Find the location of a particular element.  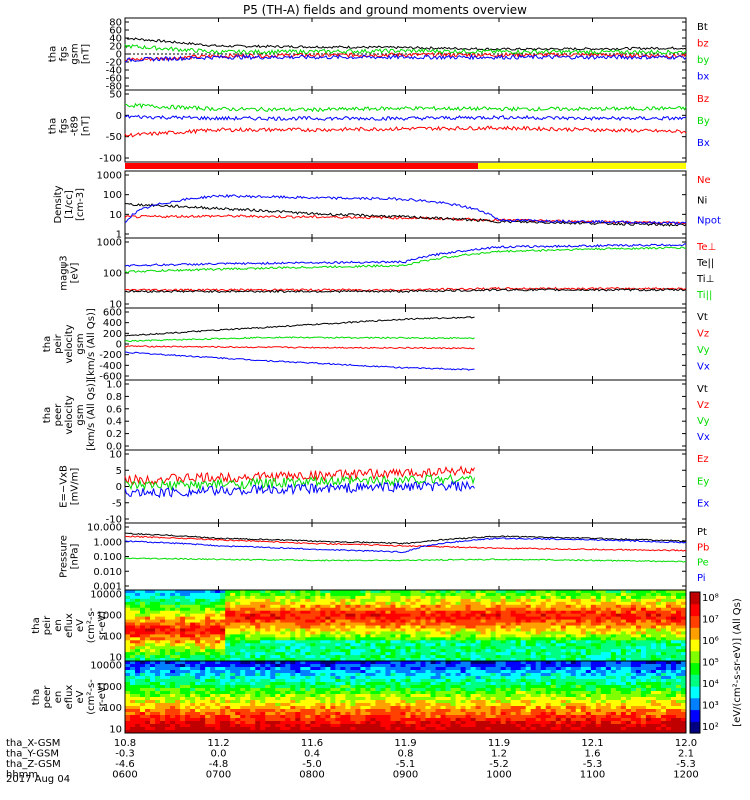

series-pb is located at coordinates (405, 543).